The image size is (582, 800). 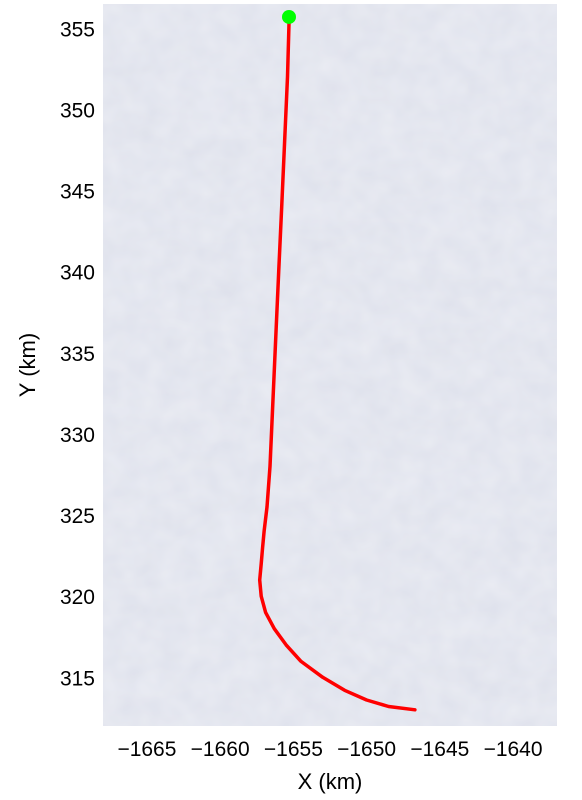 What do you see at coordinates (146, 749) in the screenshot?
I see `x-tick-label: −1665` at bounding box center [146, 749].